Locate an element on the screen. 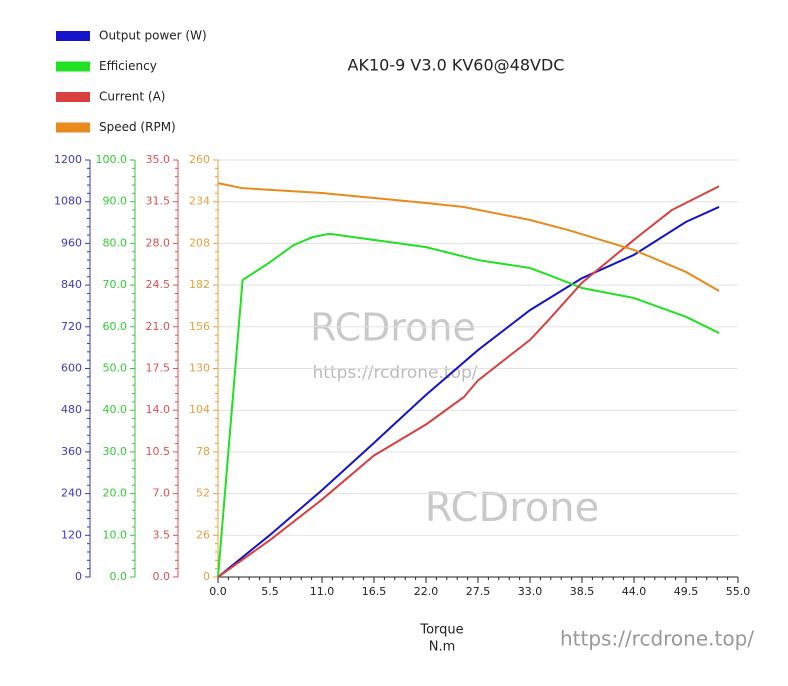 The height and width of the screenshot is (686, 788). y-tick-label: 21.0 is located at coordinates (158, 326).